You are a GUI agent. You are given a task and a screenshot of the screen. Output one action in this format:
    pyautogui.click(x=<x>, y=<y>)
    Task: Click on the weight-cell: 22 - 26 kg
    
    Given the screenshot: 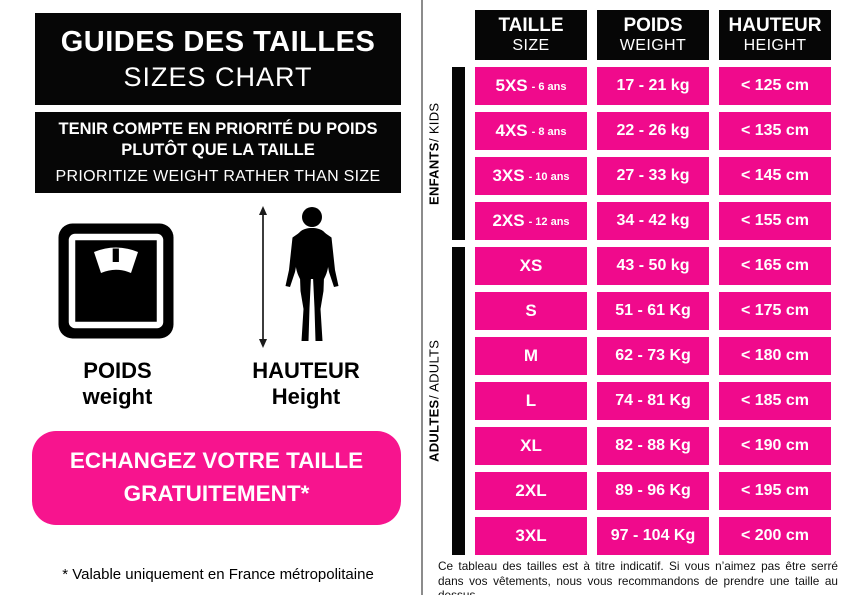 What is the action you would take?
    pyautogui.click(x=653, y=131)
    